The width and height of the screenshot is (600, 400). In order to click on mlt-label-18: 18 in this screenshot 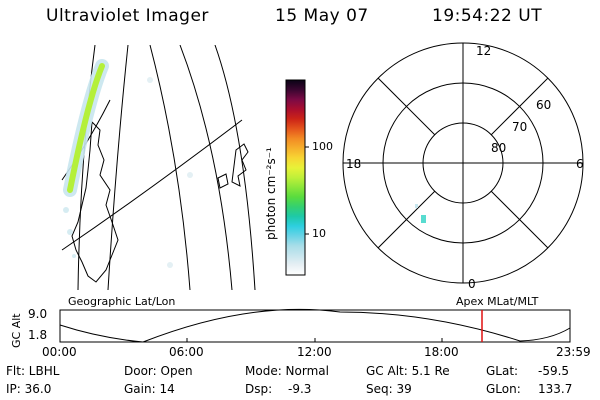, I will do `click(354, 164)`.